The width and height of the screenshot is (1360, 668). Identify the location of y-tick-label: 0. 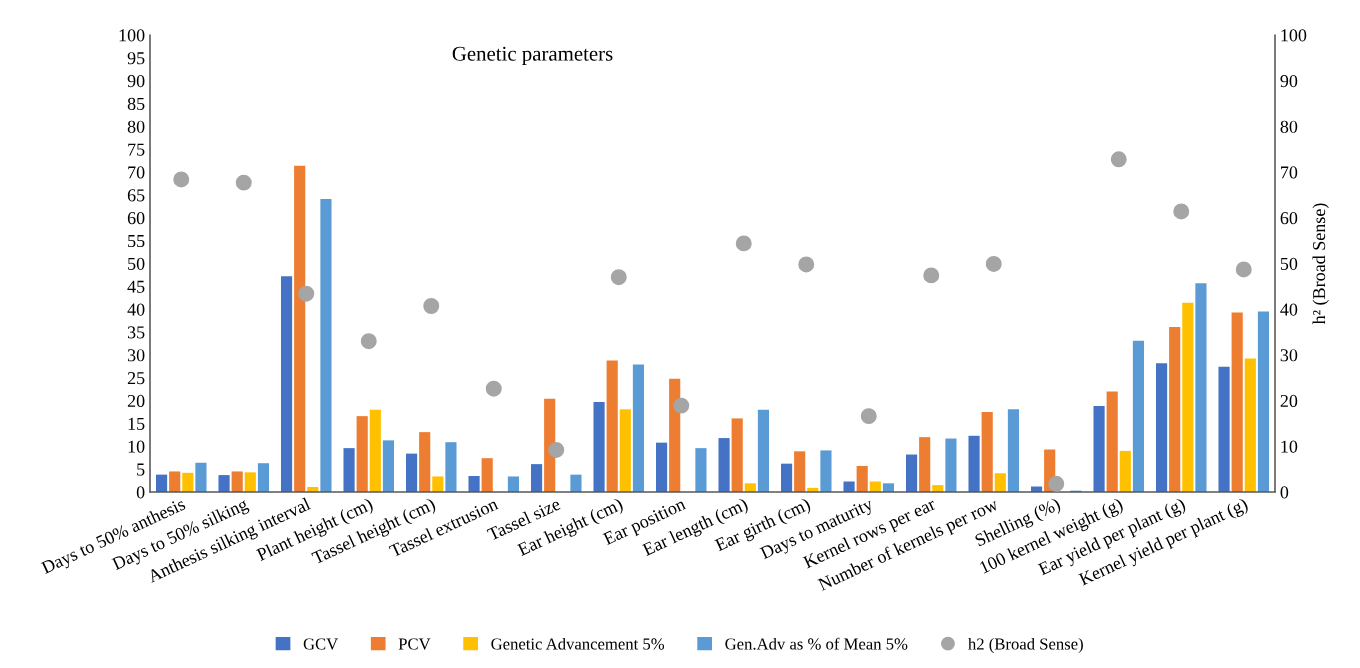
(140, 492).